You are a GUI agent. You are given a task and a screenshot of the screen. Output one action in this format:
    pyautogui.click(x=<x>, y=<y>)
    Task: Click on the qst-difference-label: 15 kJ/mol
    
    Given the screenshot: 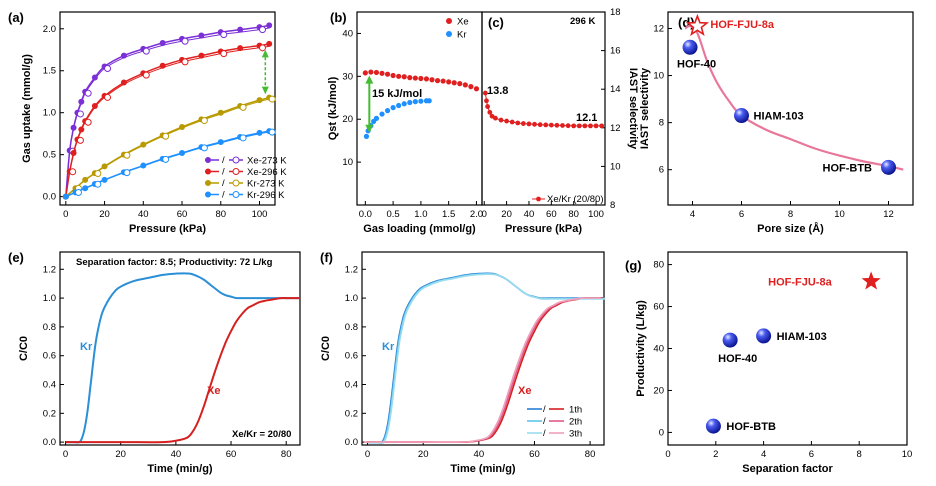 What is the action you would take?
    pyautogui.click(x=397, y=94)
    